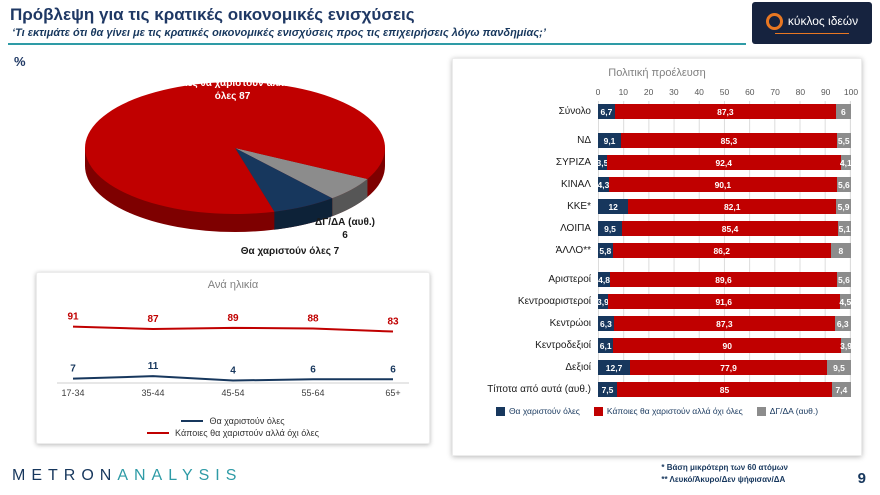  What do you see at coordinates (787, 411) in the screenshot?
I see `legend-item: ΔΓ/ΔΑ (αυθ.)` at bounding box center [787, 411].